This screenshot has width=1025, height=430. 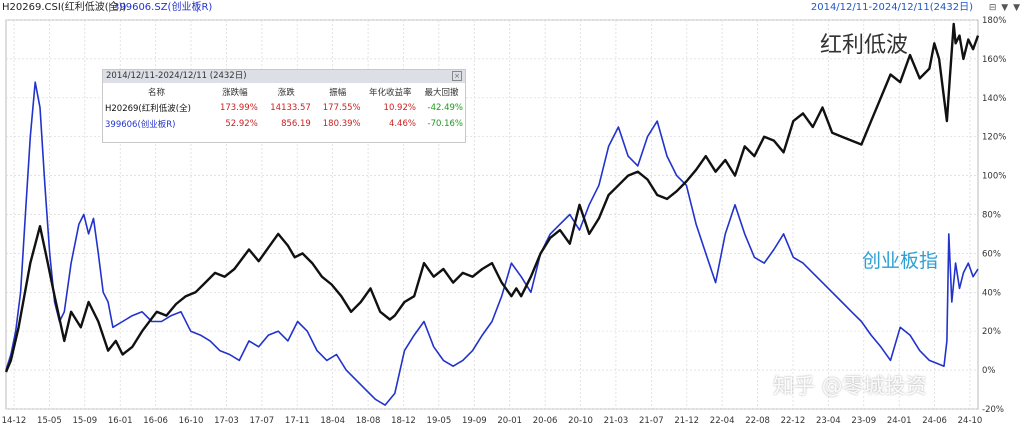 What do you see at coordinates (445, 108) in the screenshot?
I see `row-max-drawdown: -42.49%` at bounding box center [445, 108].